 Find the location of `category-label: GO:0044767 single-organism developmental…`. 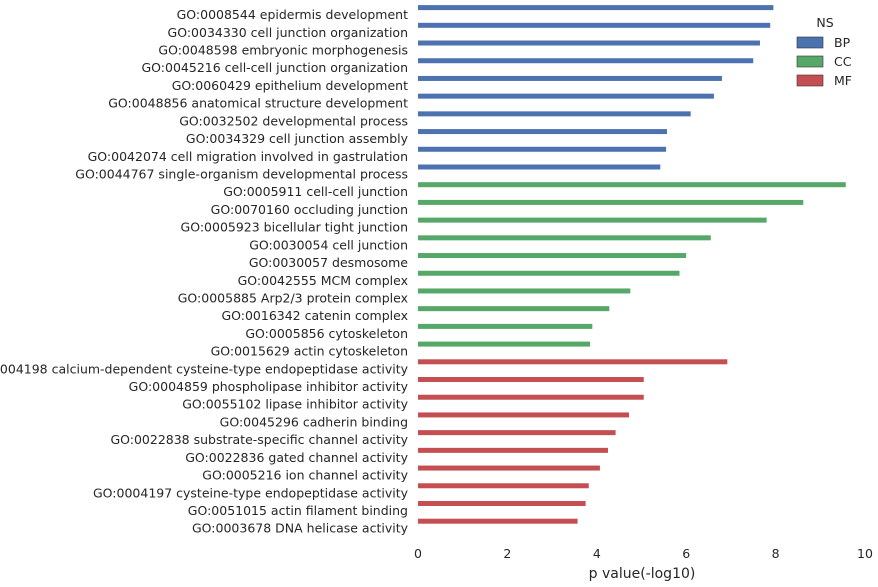

category-label: GO:0044767 single-organism developmental… is located at coordinates (241, 173).